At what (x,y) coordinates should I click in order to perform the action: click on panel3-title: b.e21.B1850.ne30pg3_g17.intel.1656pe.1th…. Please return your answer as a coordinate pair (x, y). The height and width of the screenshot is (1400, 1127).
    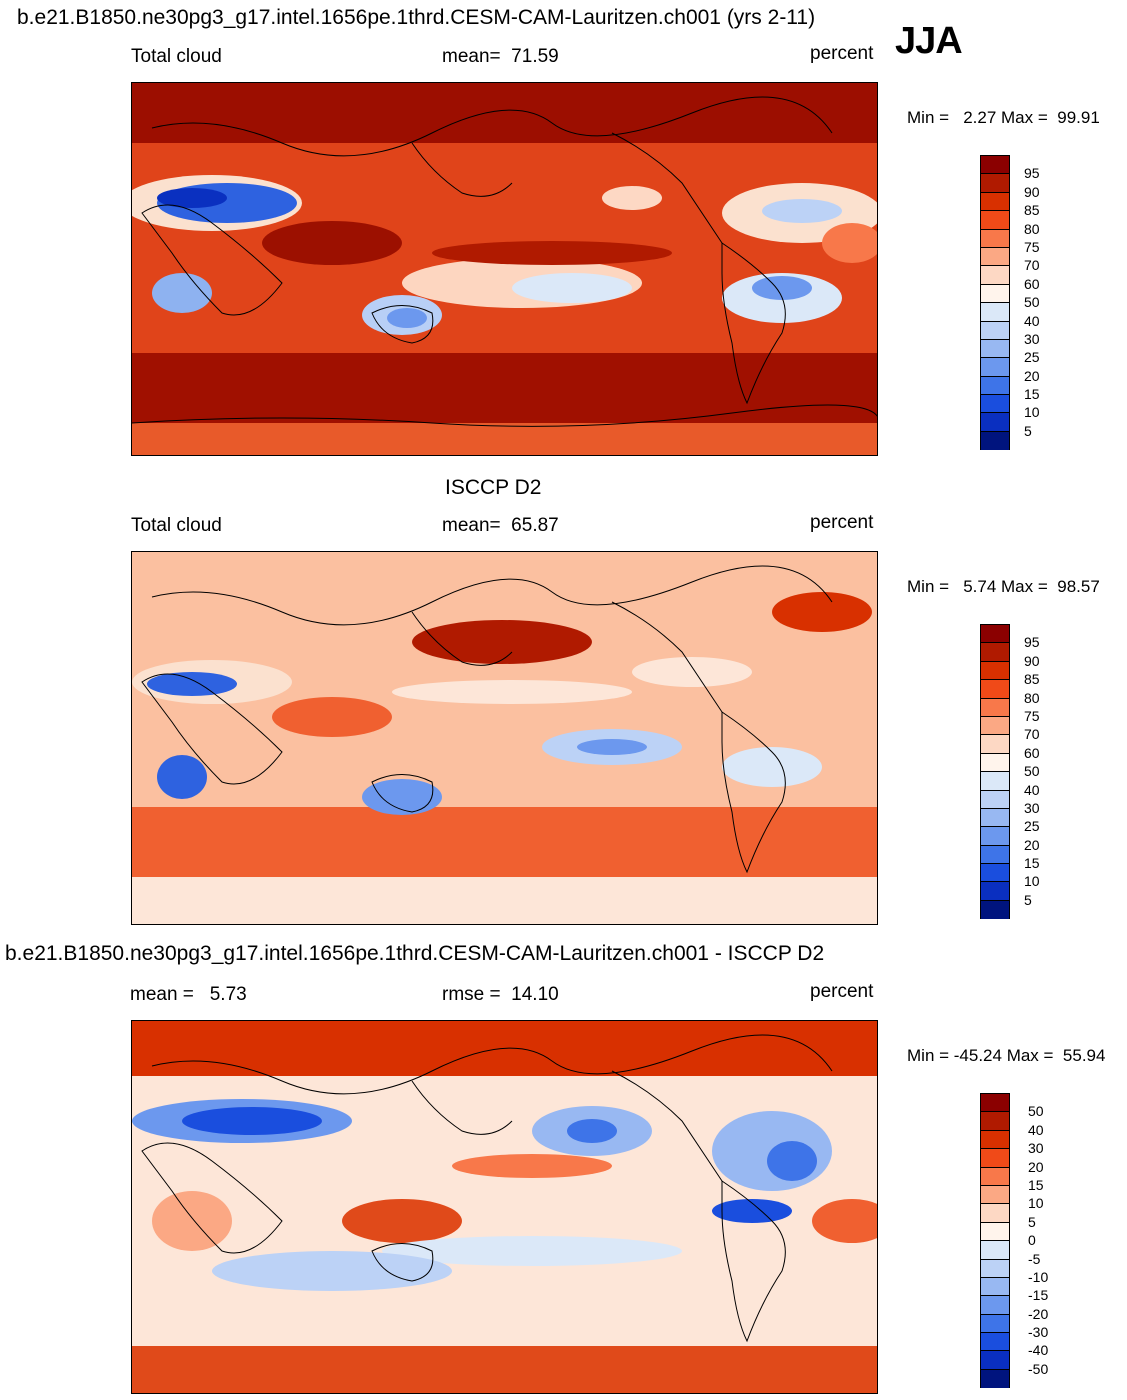
    Looking at the image, I should click on (415, 953).